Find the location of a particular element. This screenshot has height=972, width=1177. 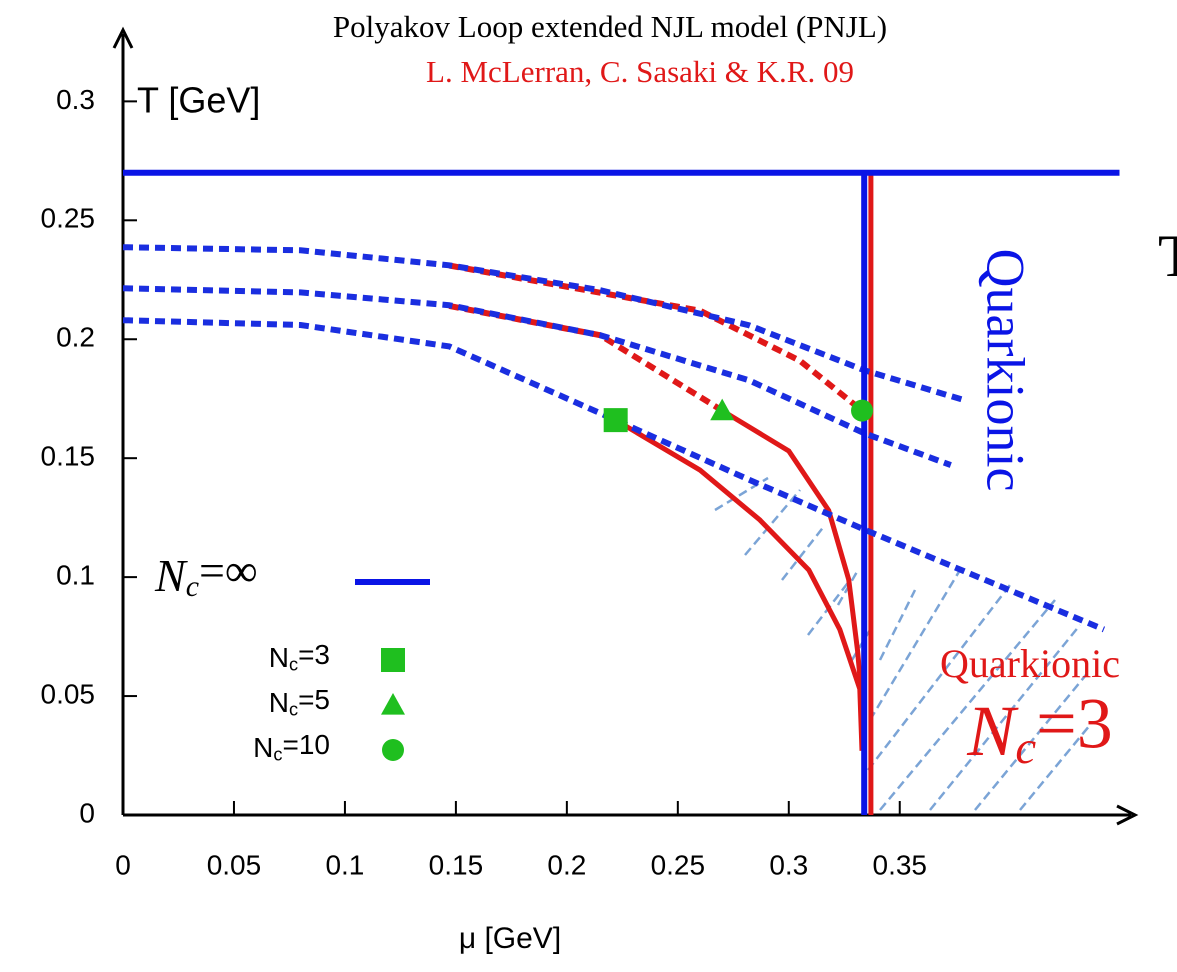

x-tick-label: 0.25 is located at coordinates (678, 864).